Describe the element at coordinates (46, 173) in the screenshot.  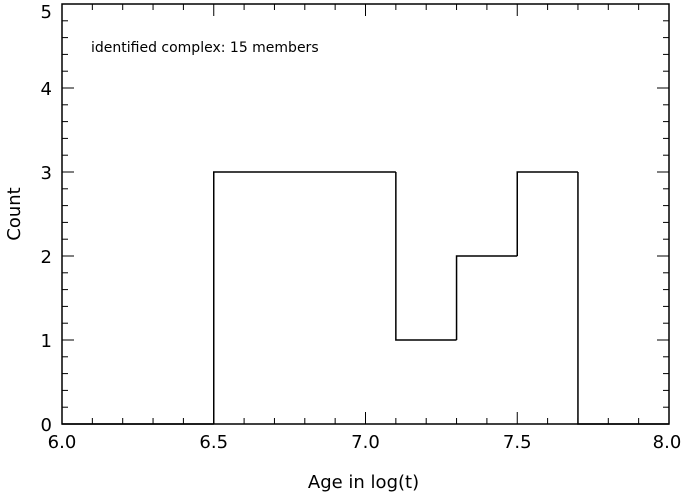
I see `y-tick-label: 3` at that location.